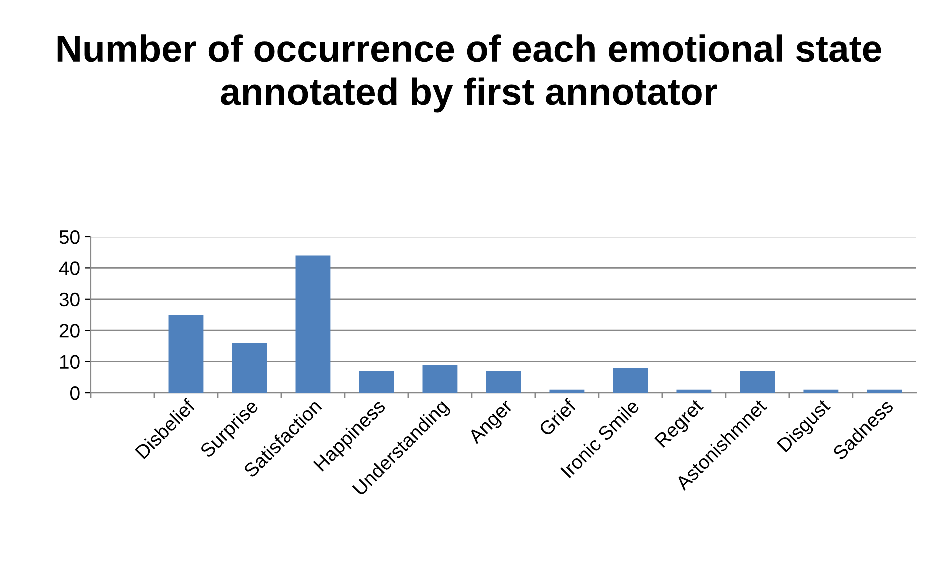 The width and height of the screenshot is (938, 578). What do you see at coordinates (75, 393) in the screenshot?
I see `y-tick-label: 0` at bounding box center [75, 393].